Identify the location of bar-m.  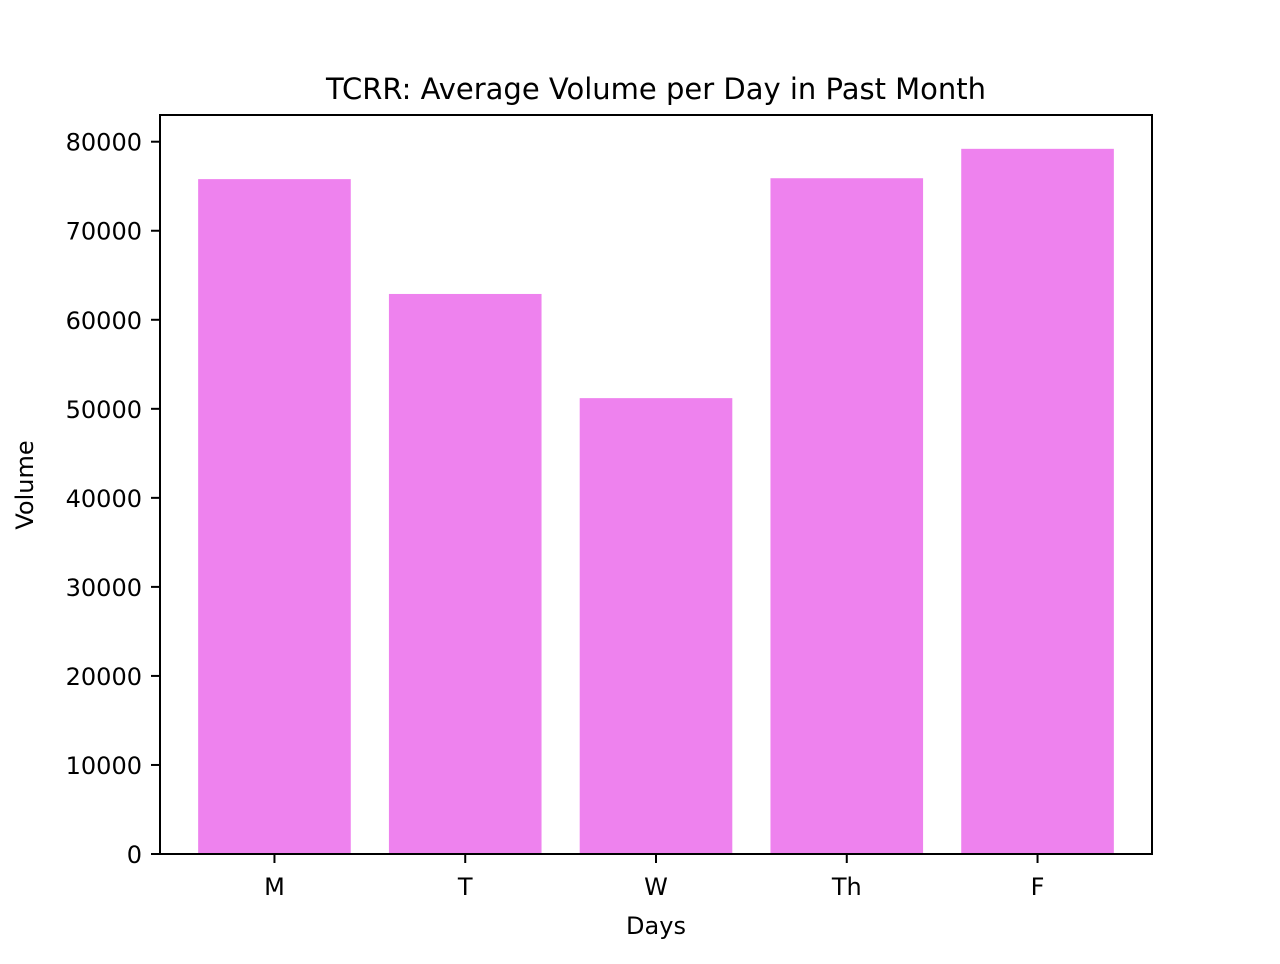
(274, 517).